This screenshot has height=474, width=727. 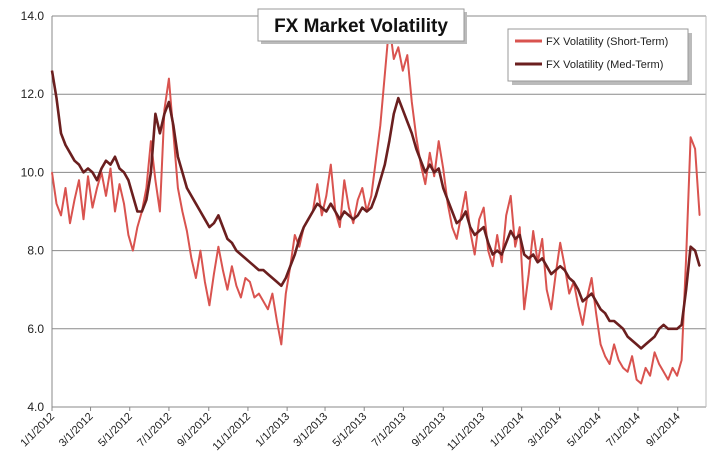 I want to click on y-tick-label: 14.0, so click(x=33, y=16).